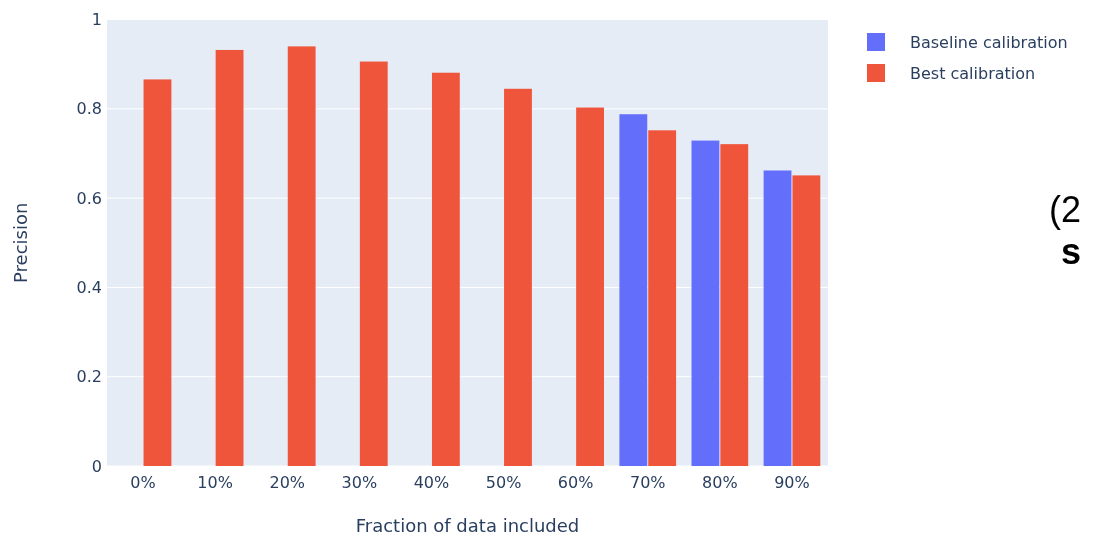 Image resolution: width=1107 pixels, height=537 pixels. What do you see at coordinates (89, 109) in the screenshot?
I see `y-tick-label: 0.8` at bounding box center [89, 109].